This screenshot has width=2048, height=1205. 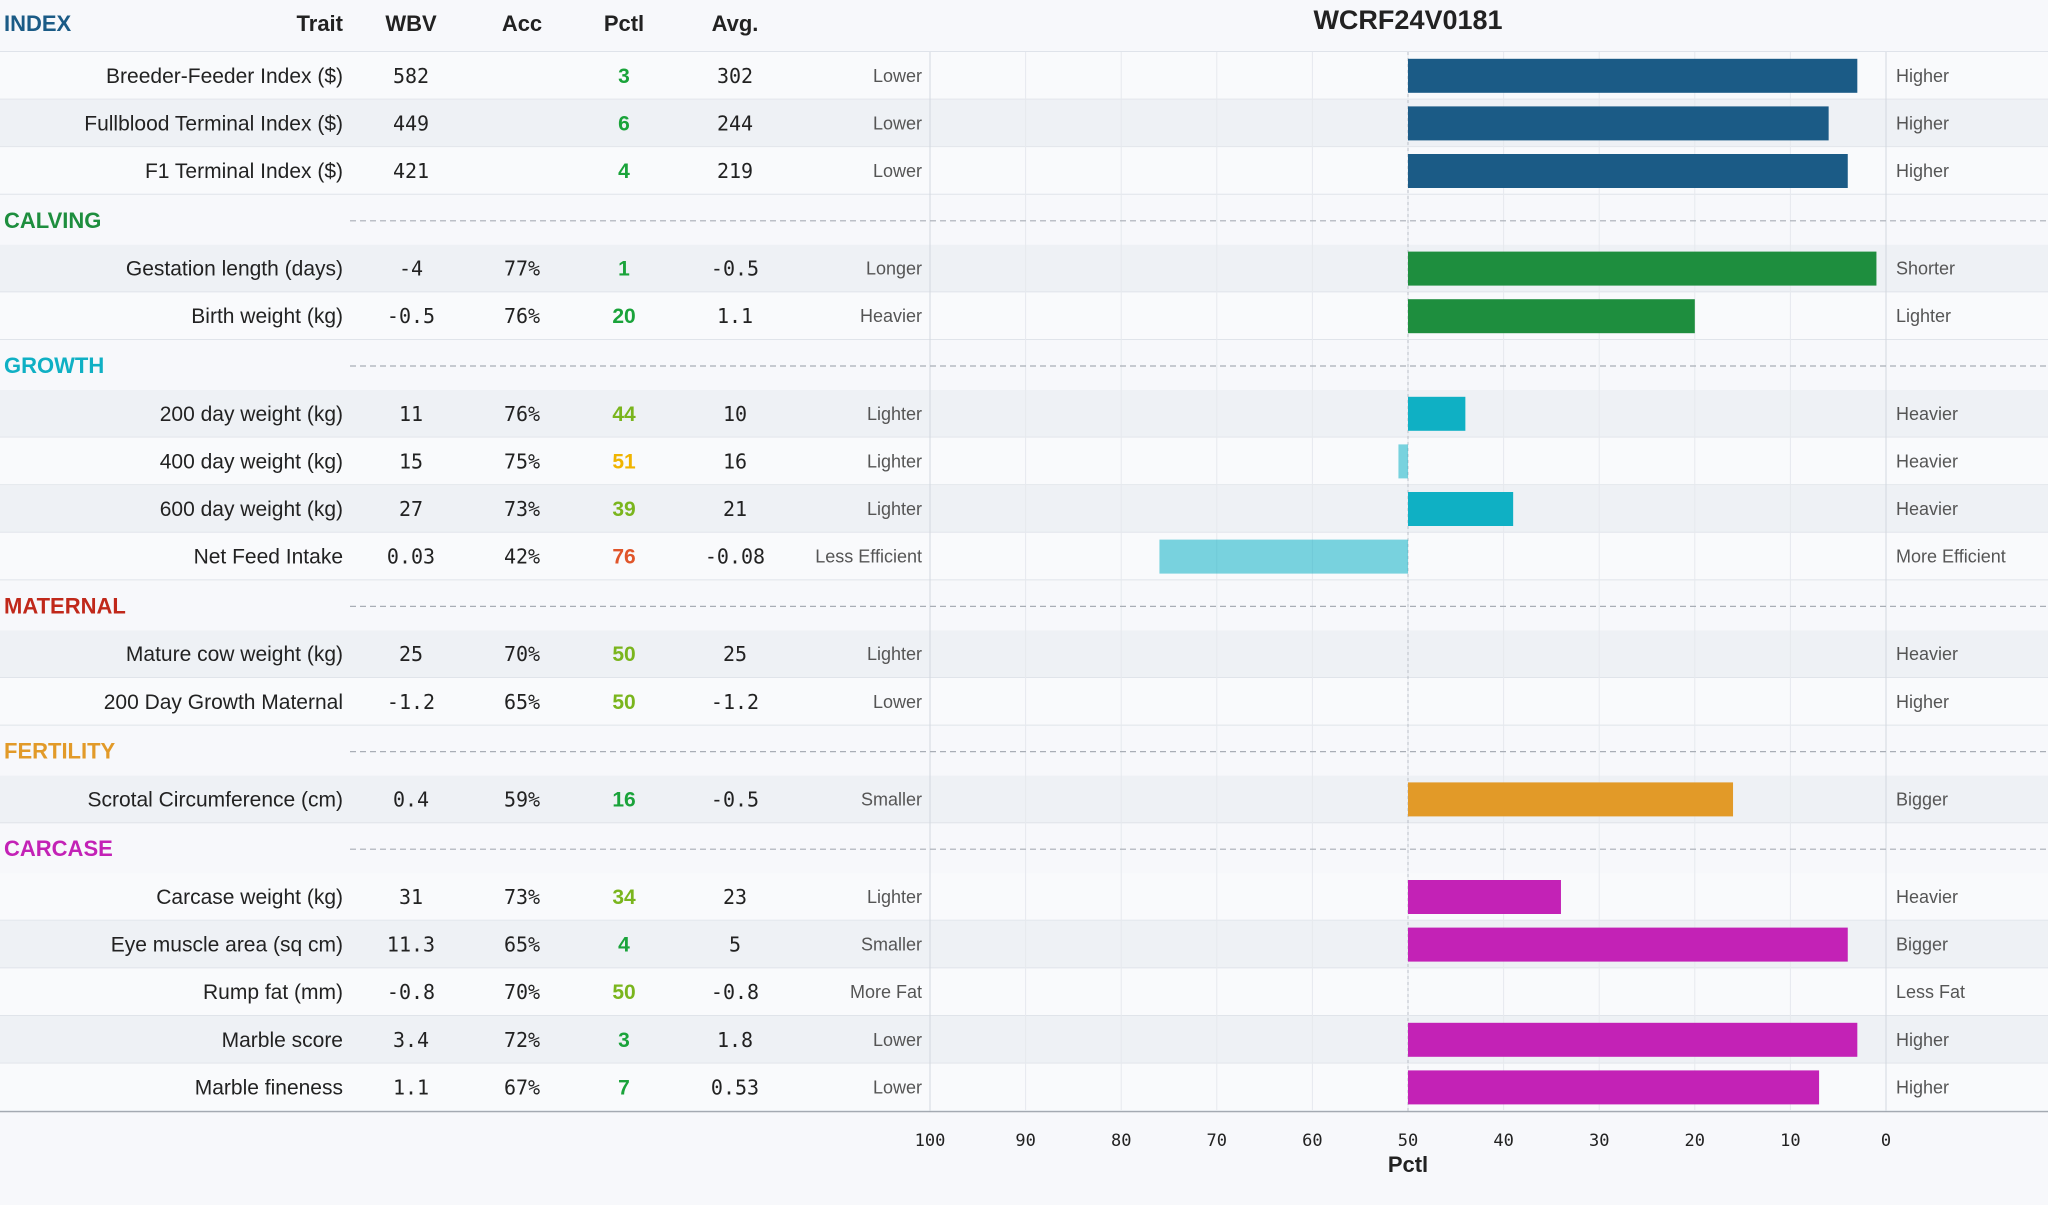 What do you see at coordinates (1408, 1164) in the screenshot?
I see `x-axis-title: Pctl` at bounding box center [1408, 1164].